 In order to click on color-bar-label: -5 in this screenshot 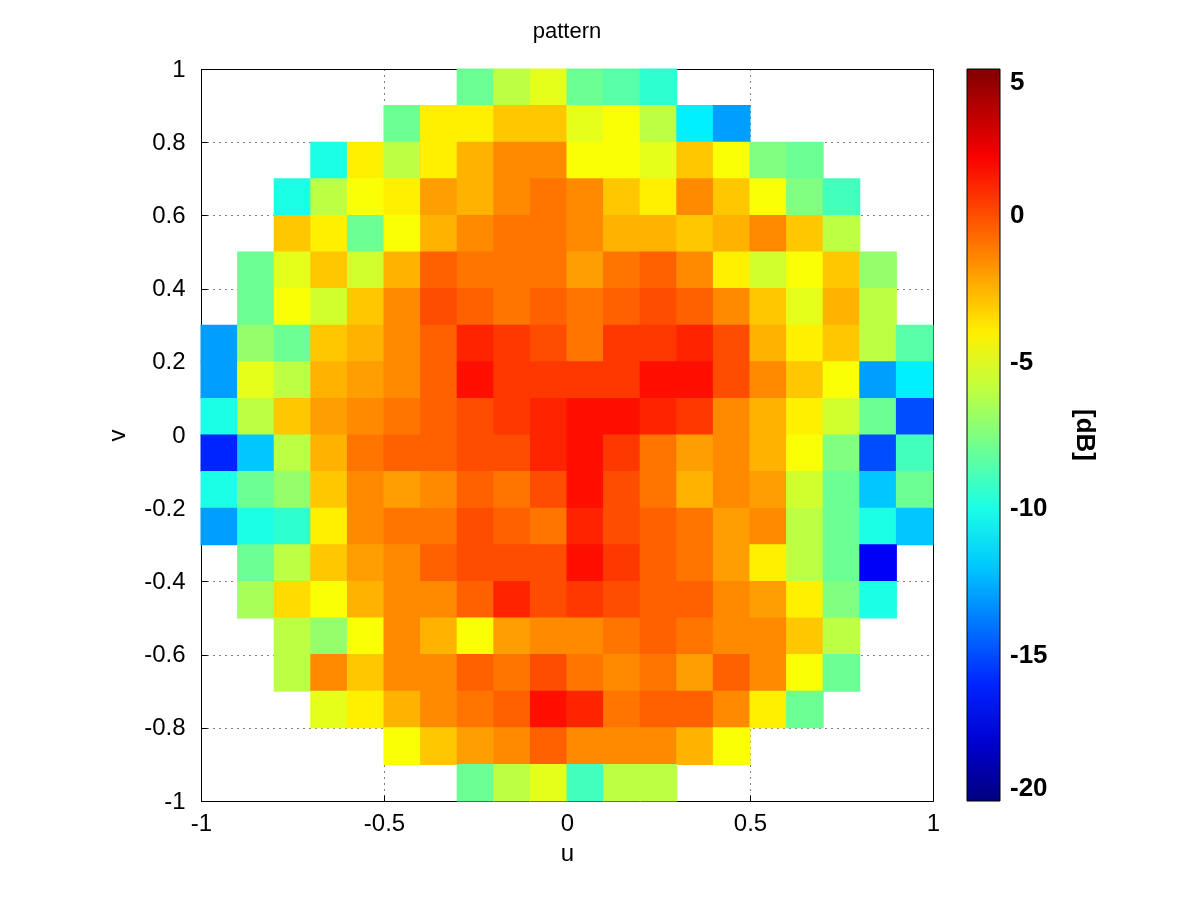, I will do `click(1022, 360)`.